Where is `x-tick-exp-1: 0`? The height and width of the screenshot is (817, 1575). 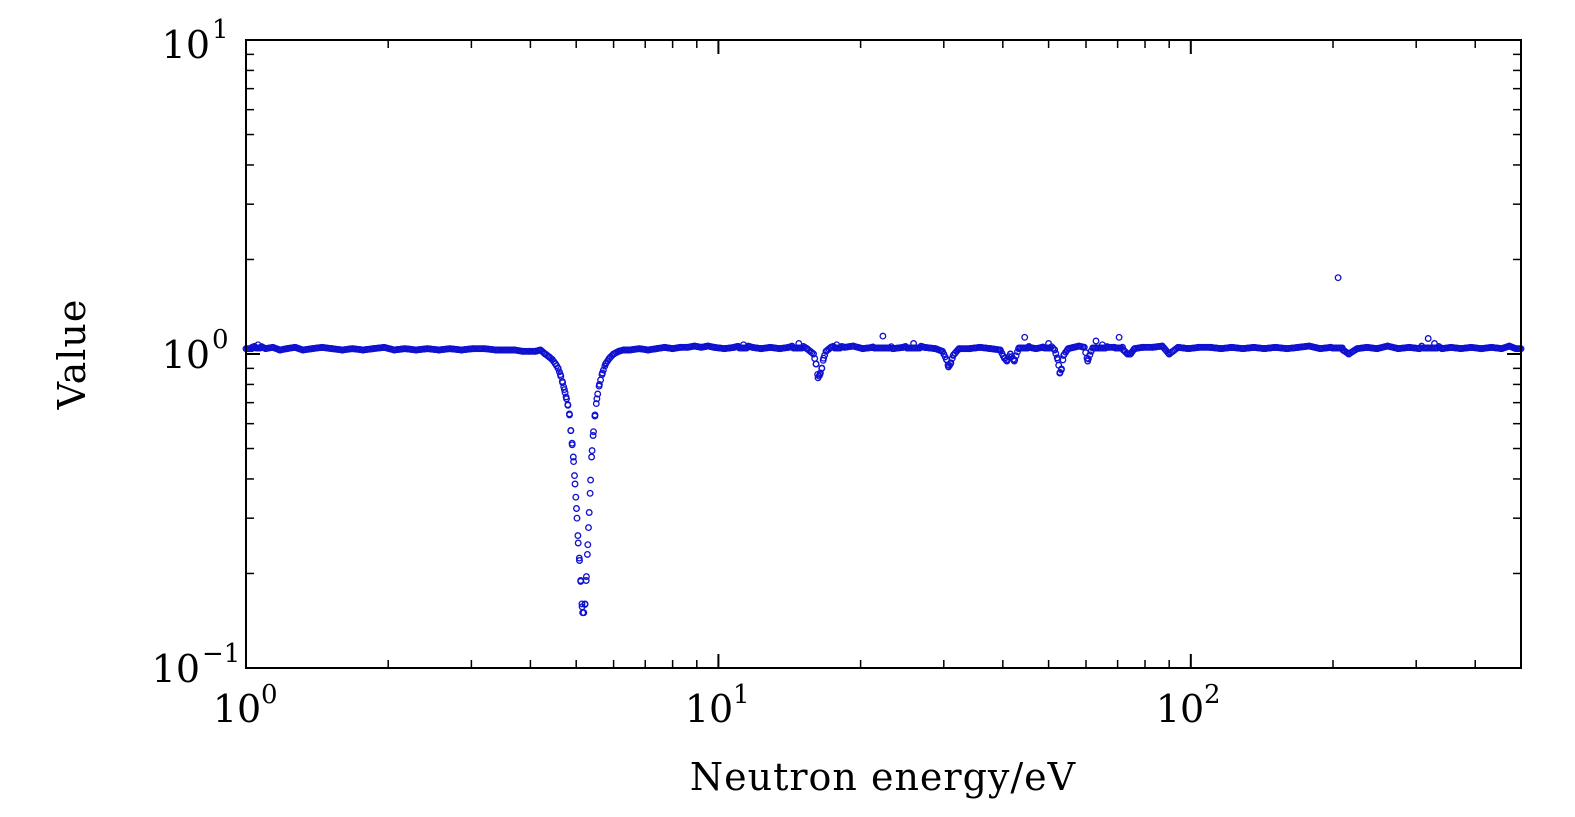
x-tick-exp-1: 0 is located at coordinates (269, 695).